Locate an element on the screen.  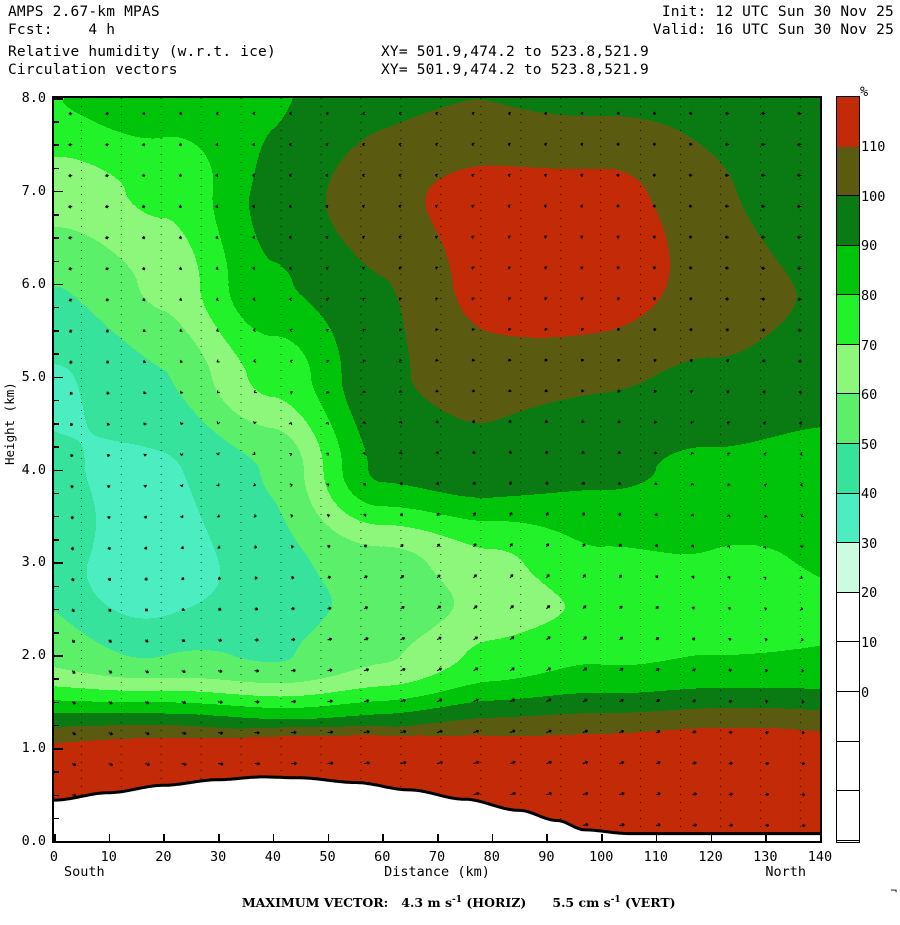
corner-mark: ¬ is located at coordinates (893, 890).